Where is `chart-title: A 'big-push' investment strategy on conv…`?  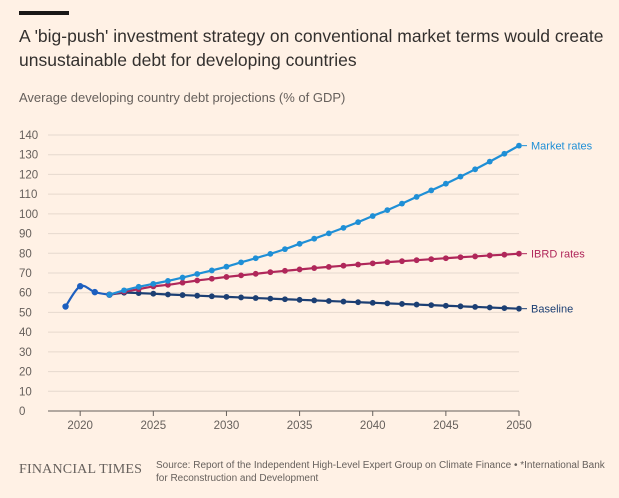 chart-title: A 'big-push' investment strategy on conv… is located at coordinates (311, 48).